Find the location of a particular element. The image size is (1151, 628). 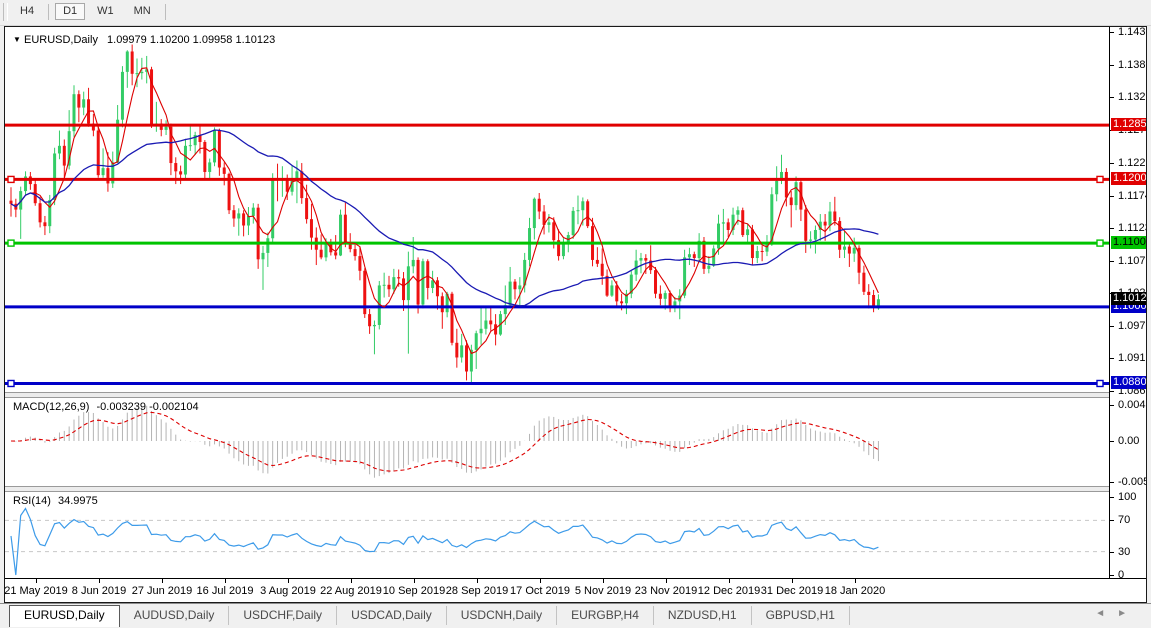

macd-histogram is located at coordinates (447, 441).